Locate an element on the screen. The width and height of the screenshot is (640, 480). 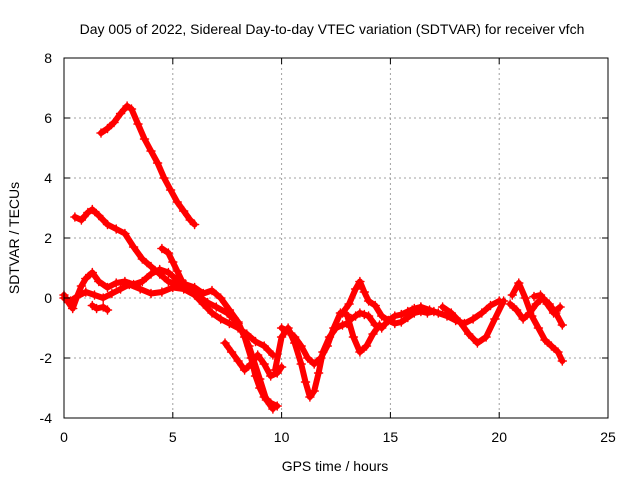
y-tick-label: 4 is located at coordinates (48, 178).